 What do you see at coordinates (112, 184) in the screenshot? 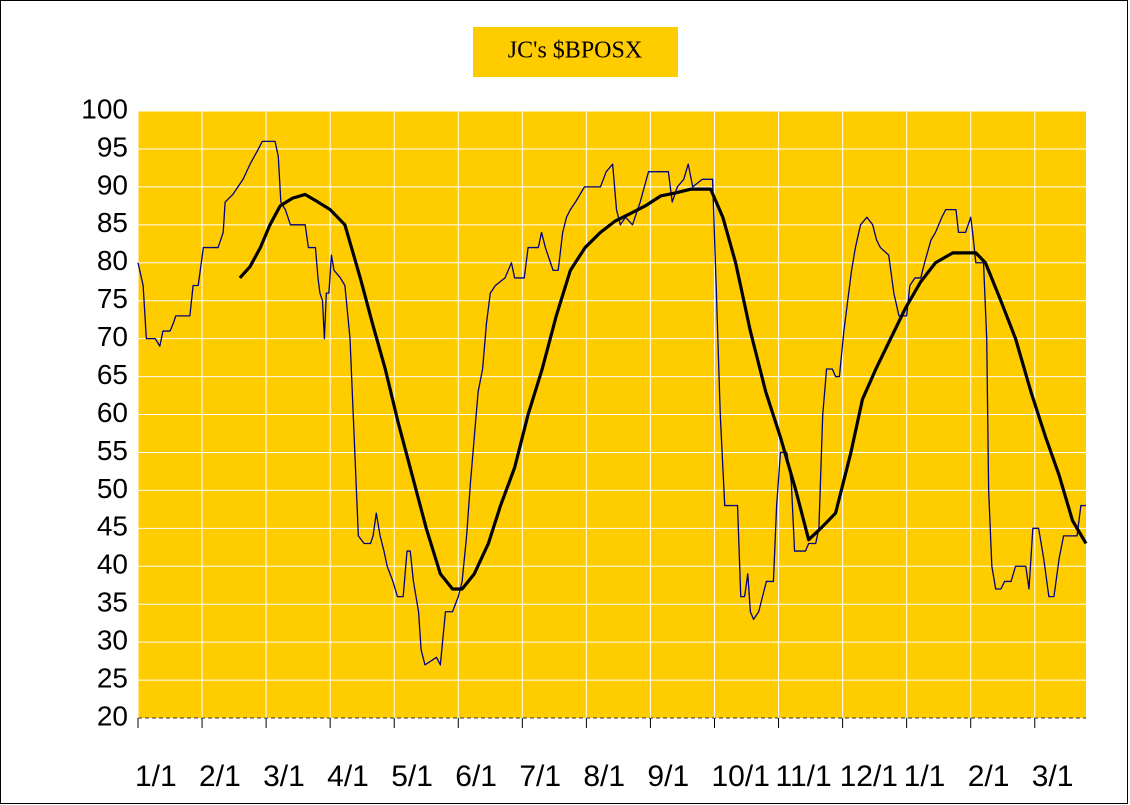
I see `y-tick-label: 90` at bounding box center [112, 184].